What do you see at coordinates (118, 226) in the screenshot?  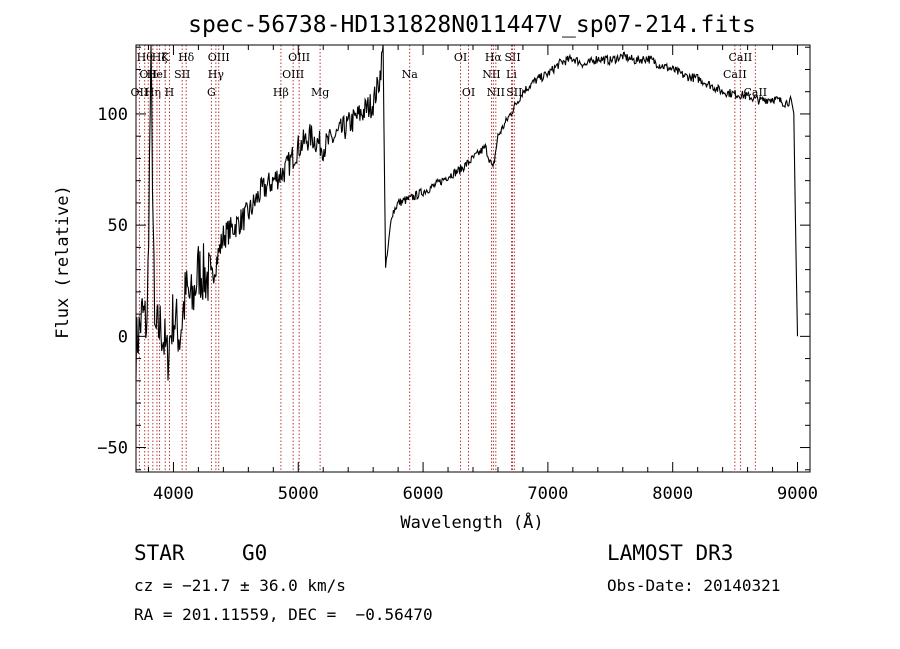 I see `y-tick-label: 50` at bounding box center [118, 226].